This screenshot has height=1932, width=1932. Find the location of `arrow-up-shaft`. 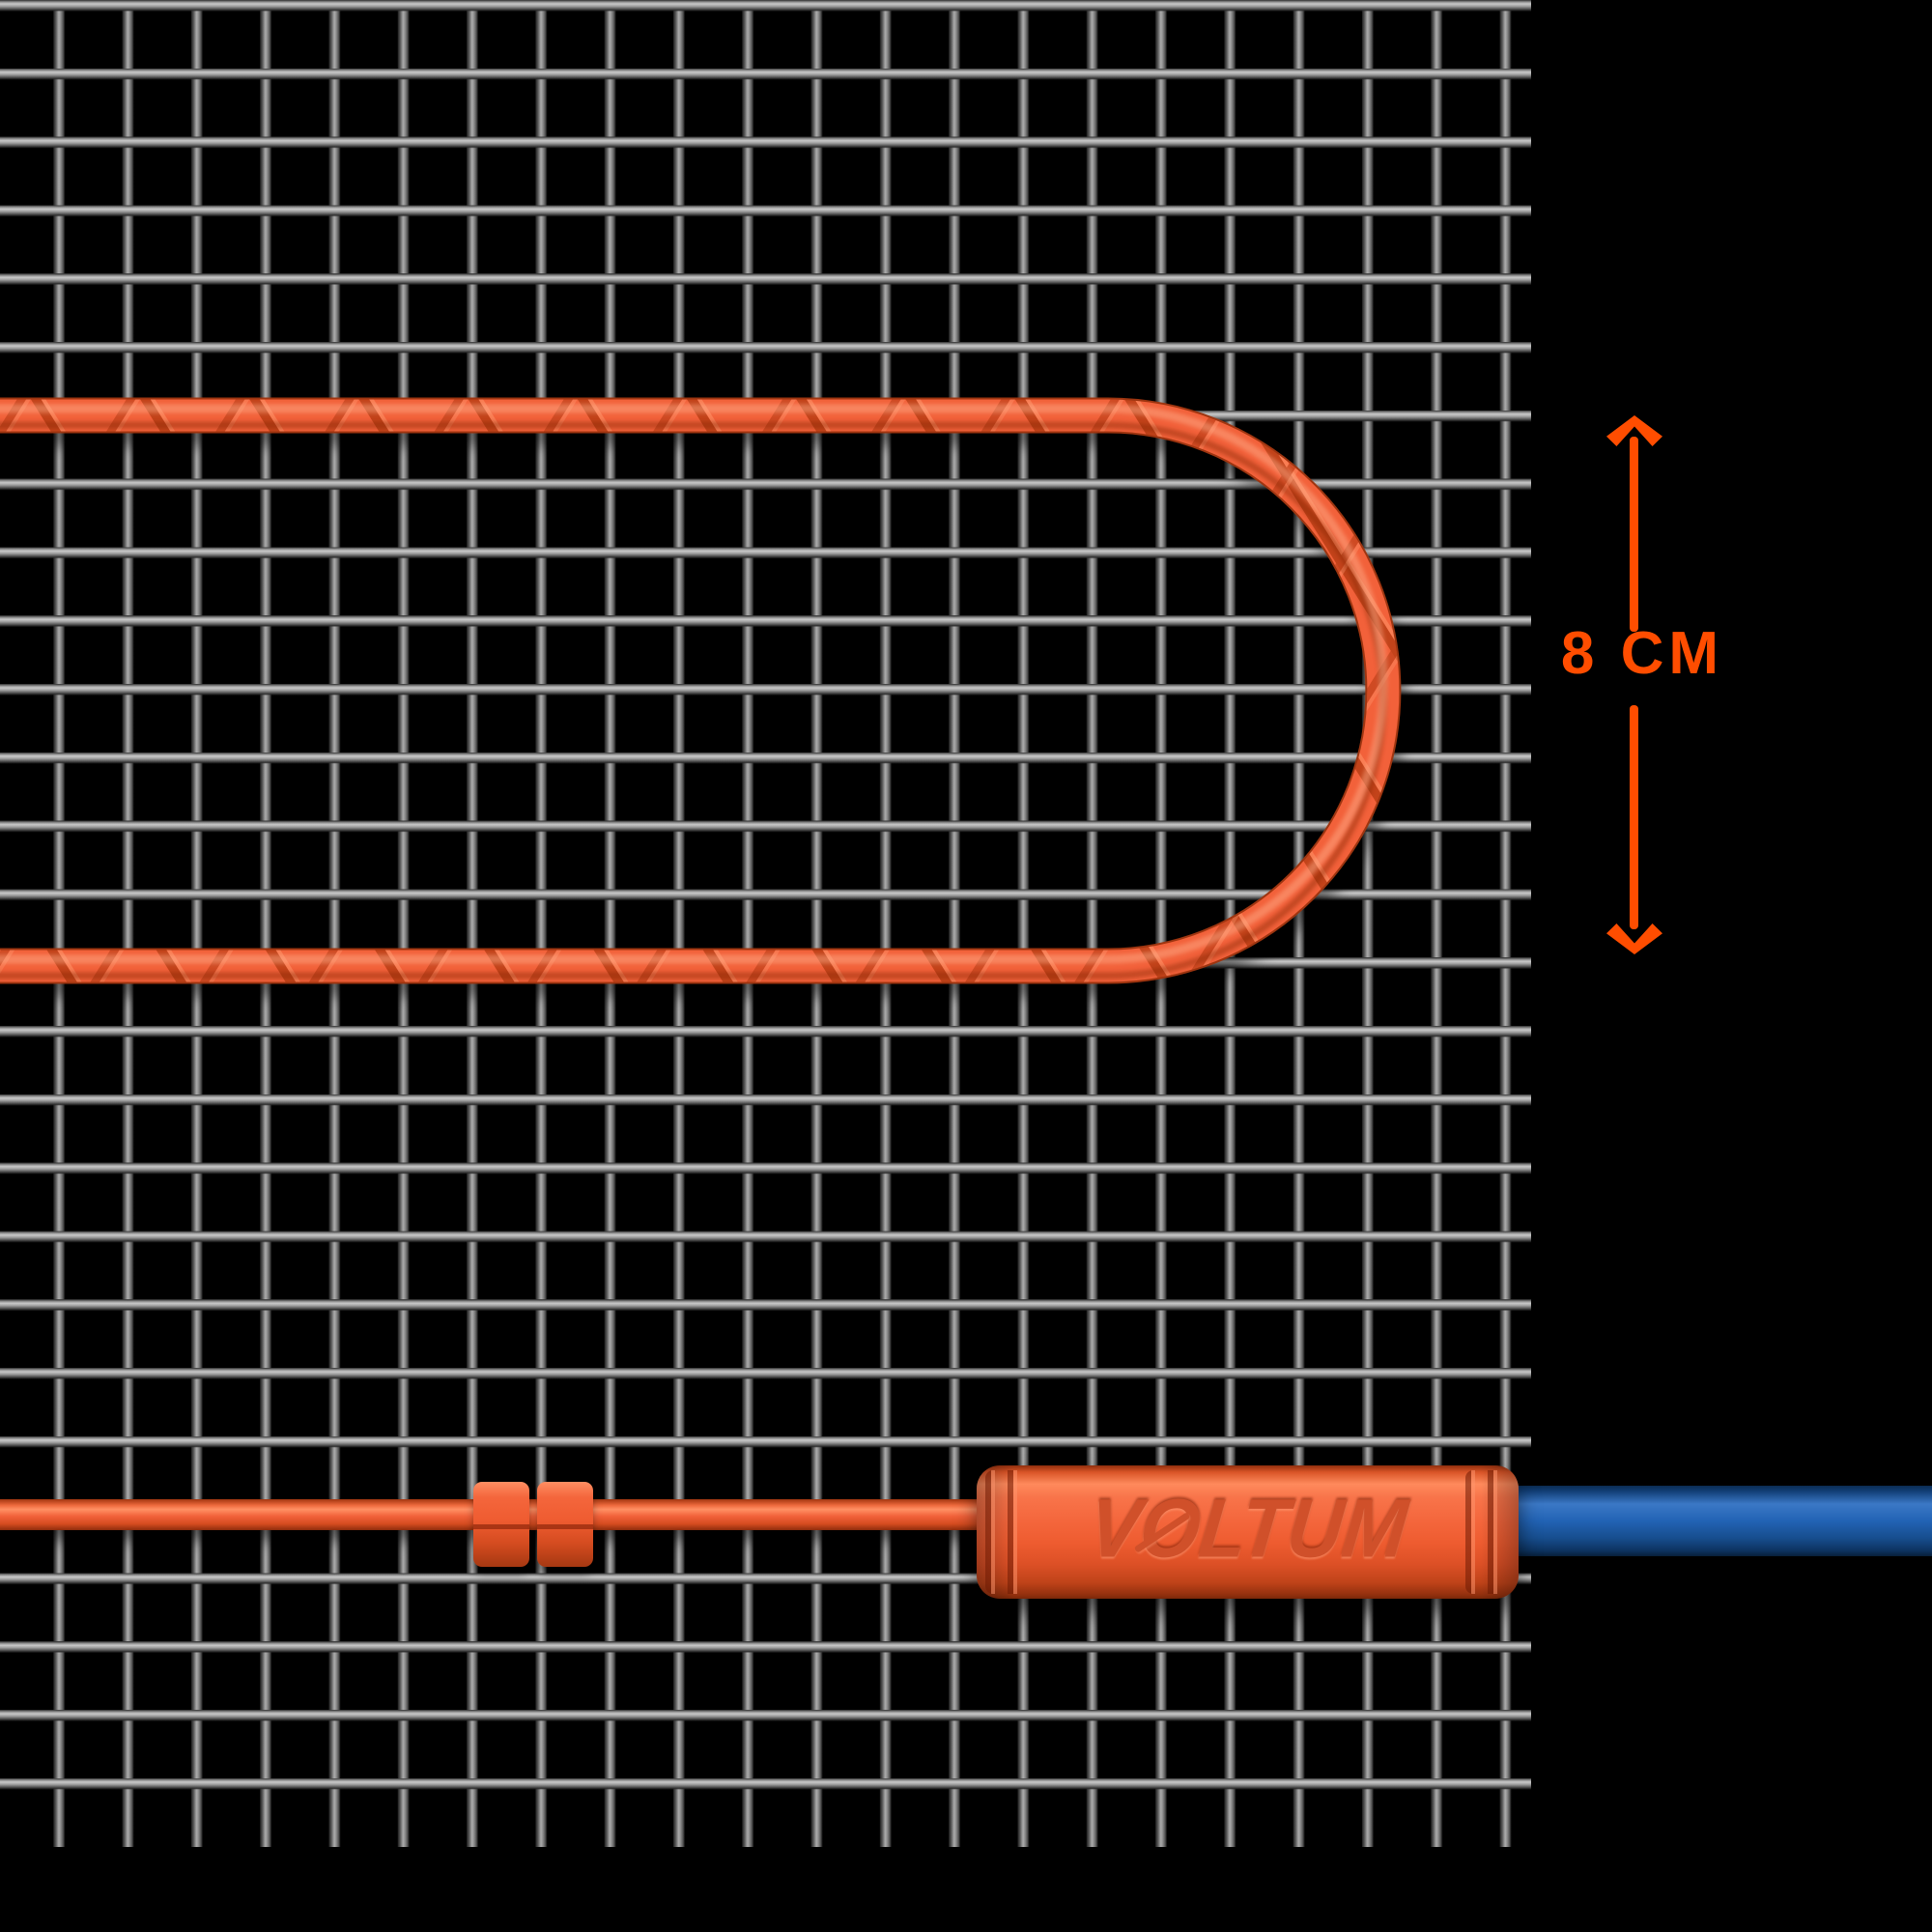

arrow-up-shaft is located at coordinates (1634, 534).